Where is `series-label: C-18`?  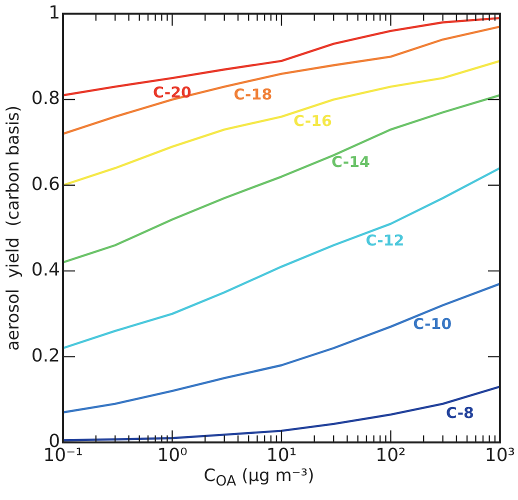
series-label: C-18 is located at coordinates (253, 95).